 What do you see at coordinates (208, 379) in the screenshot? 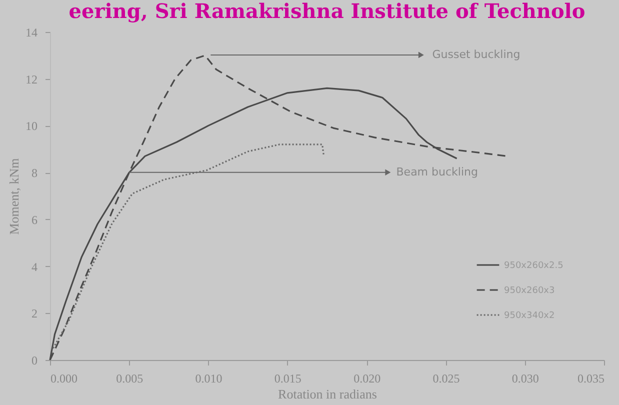
I see `x-tick-label: 0.010` at bounding box center [208, 379].